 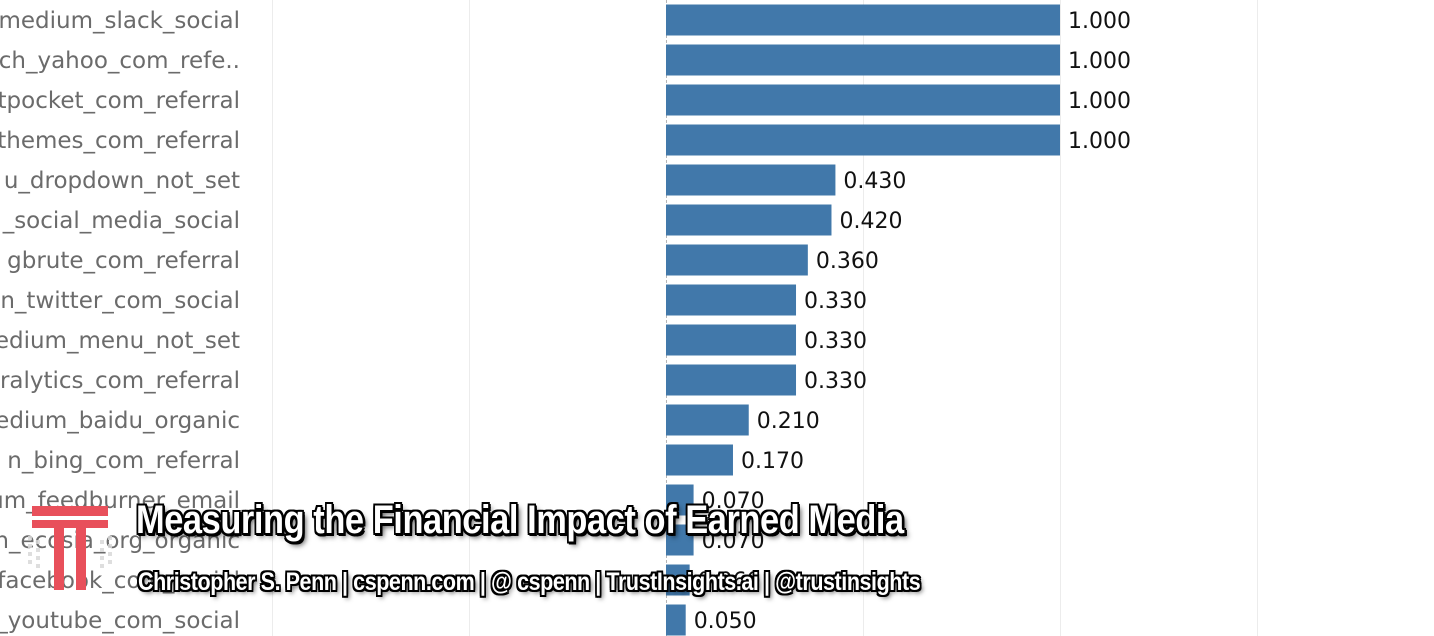 What do you see at coordinates (772, 461) in the screenshot?
I see `value-label: 0.170` at bounding box center [772, 461].